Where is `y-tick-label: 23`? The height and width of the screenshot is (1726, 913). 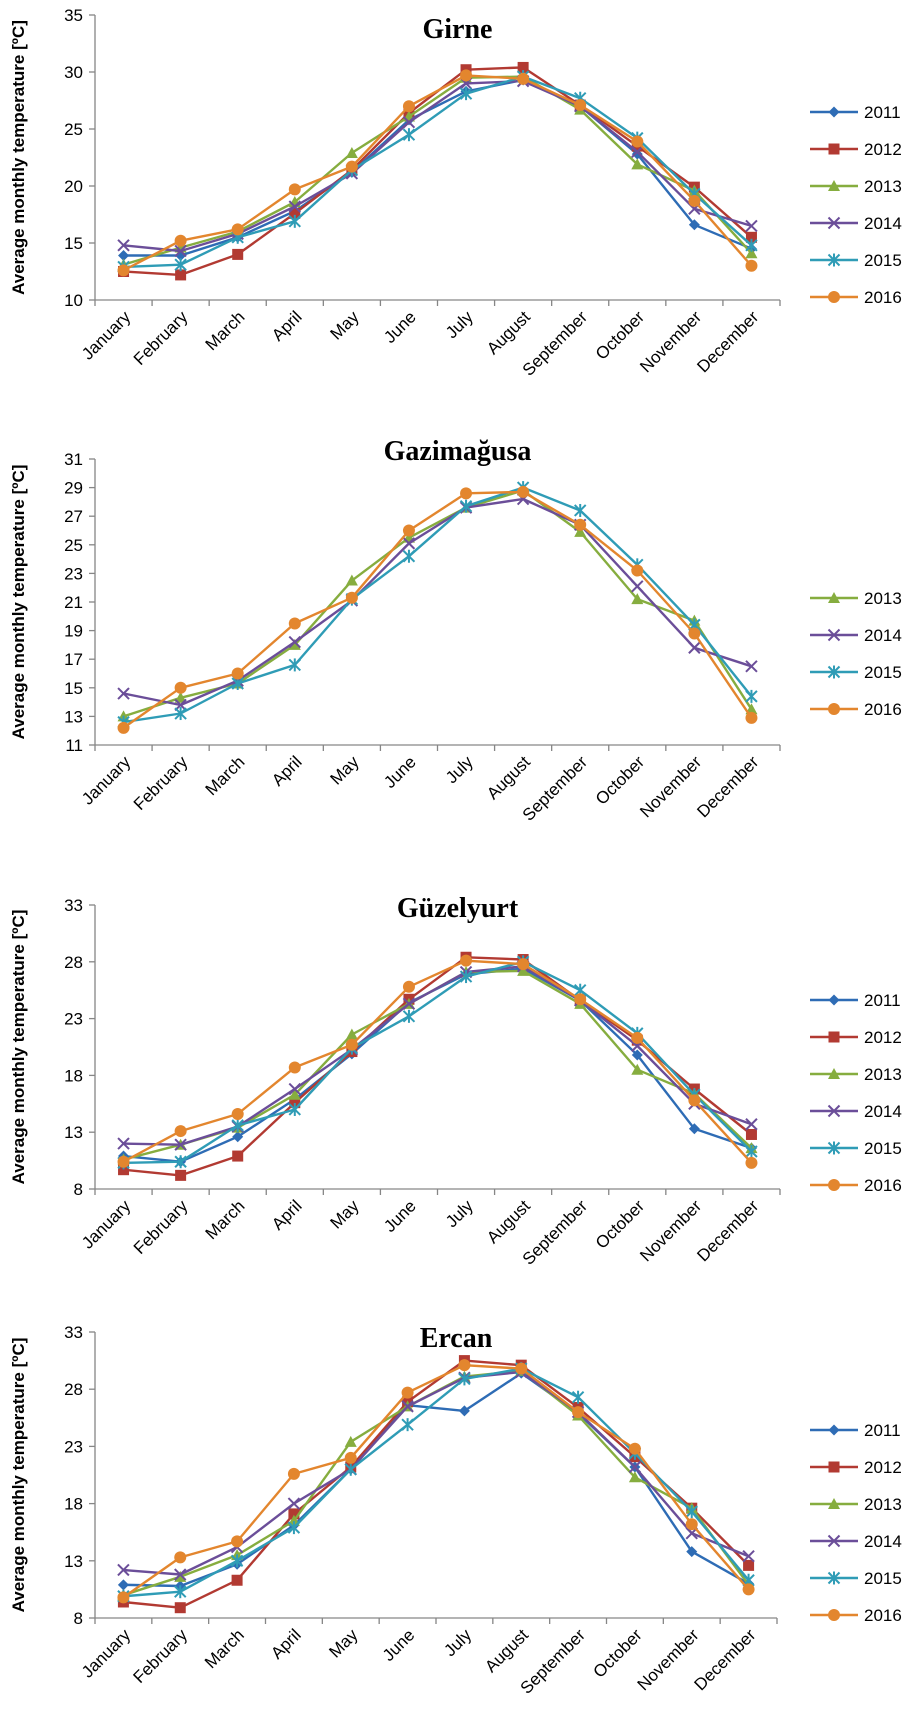
y-tick-label: 23 is located at coordinates (73, 573).